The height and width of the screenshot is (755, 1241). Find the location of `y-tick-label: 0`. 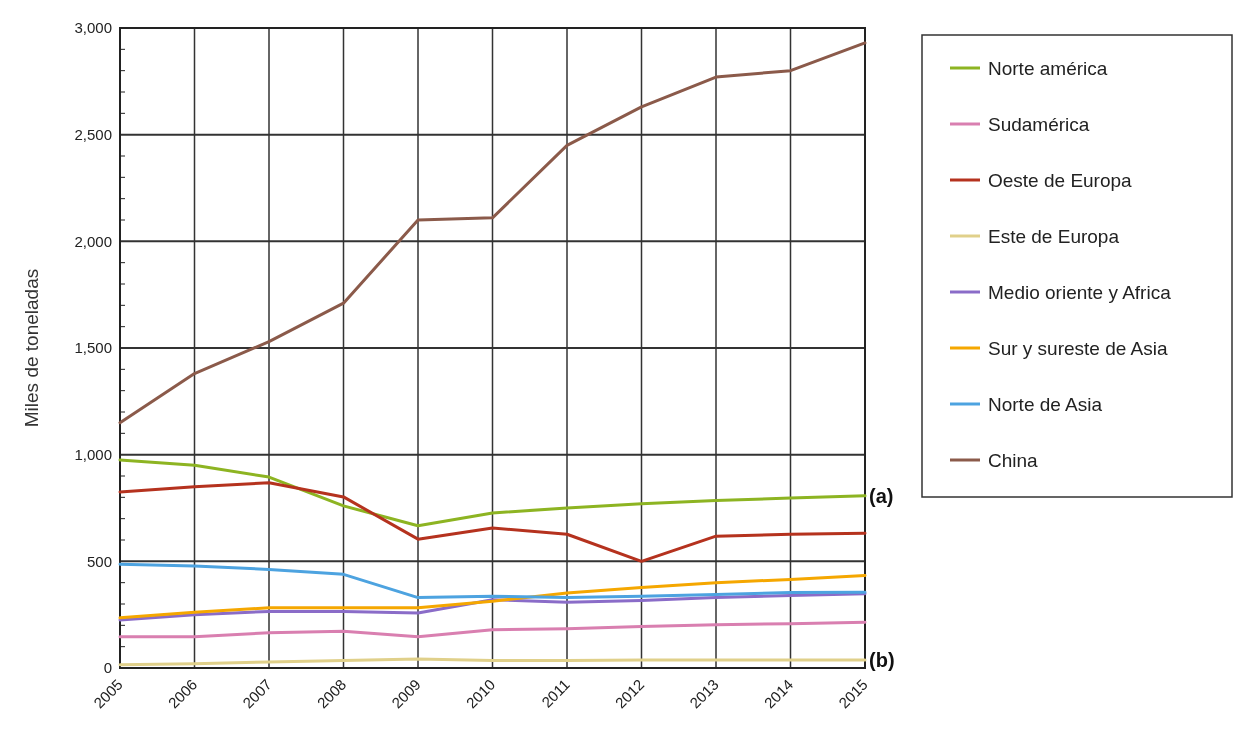

y-tick-label: 0 is located at coordinates (107, 668).